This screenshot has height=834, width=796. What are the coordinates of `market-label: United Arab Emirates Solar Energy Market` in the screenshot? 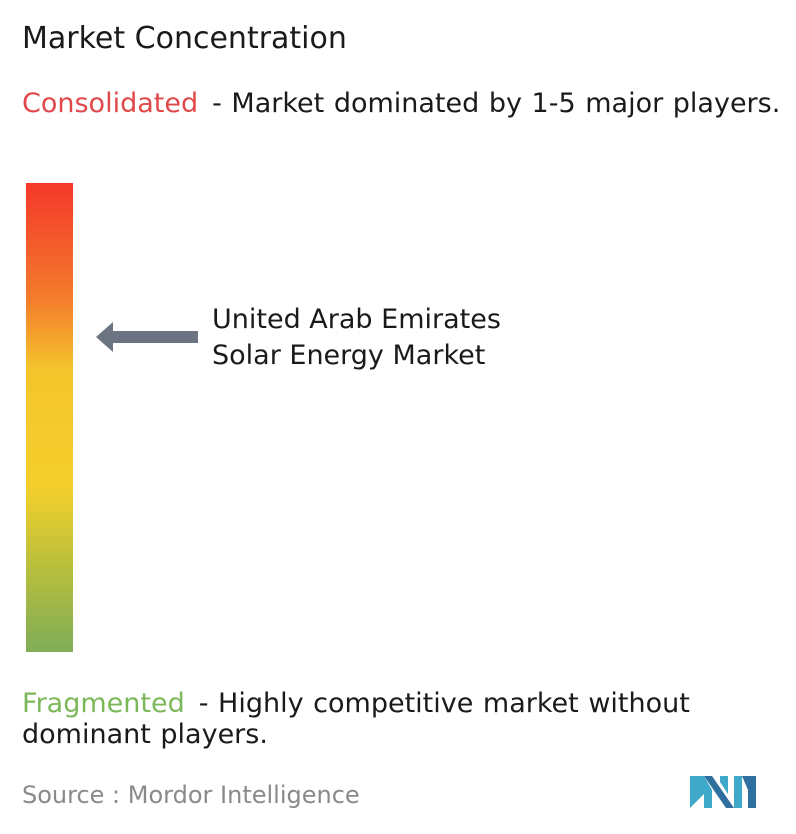 It's located at (422, 338).